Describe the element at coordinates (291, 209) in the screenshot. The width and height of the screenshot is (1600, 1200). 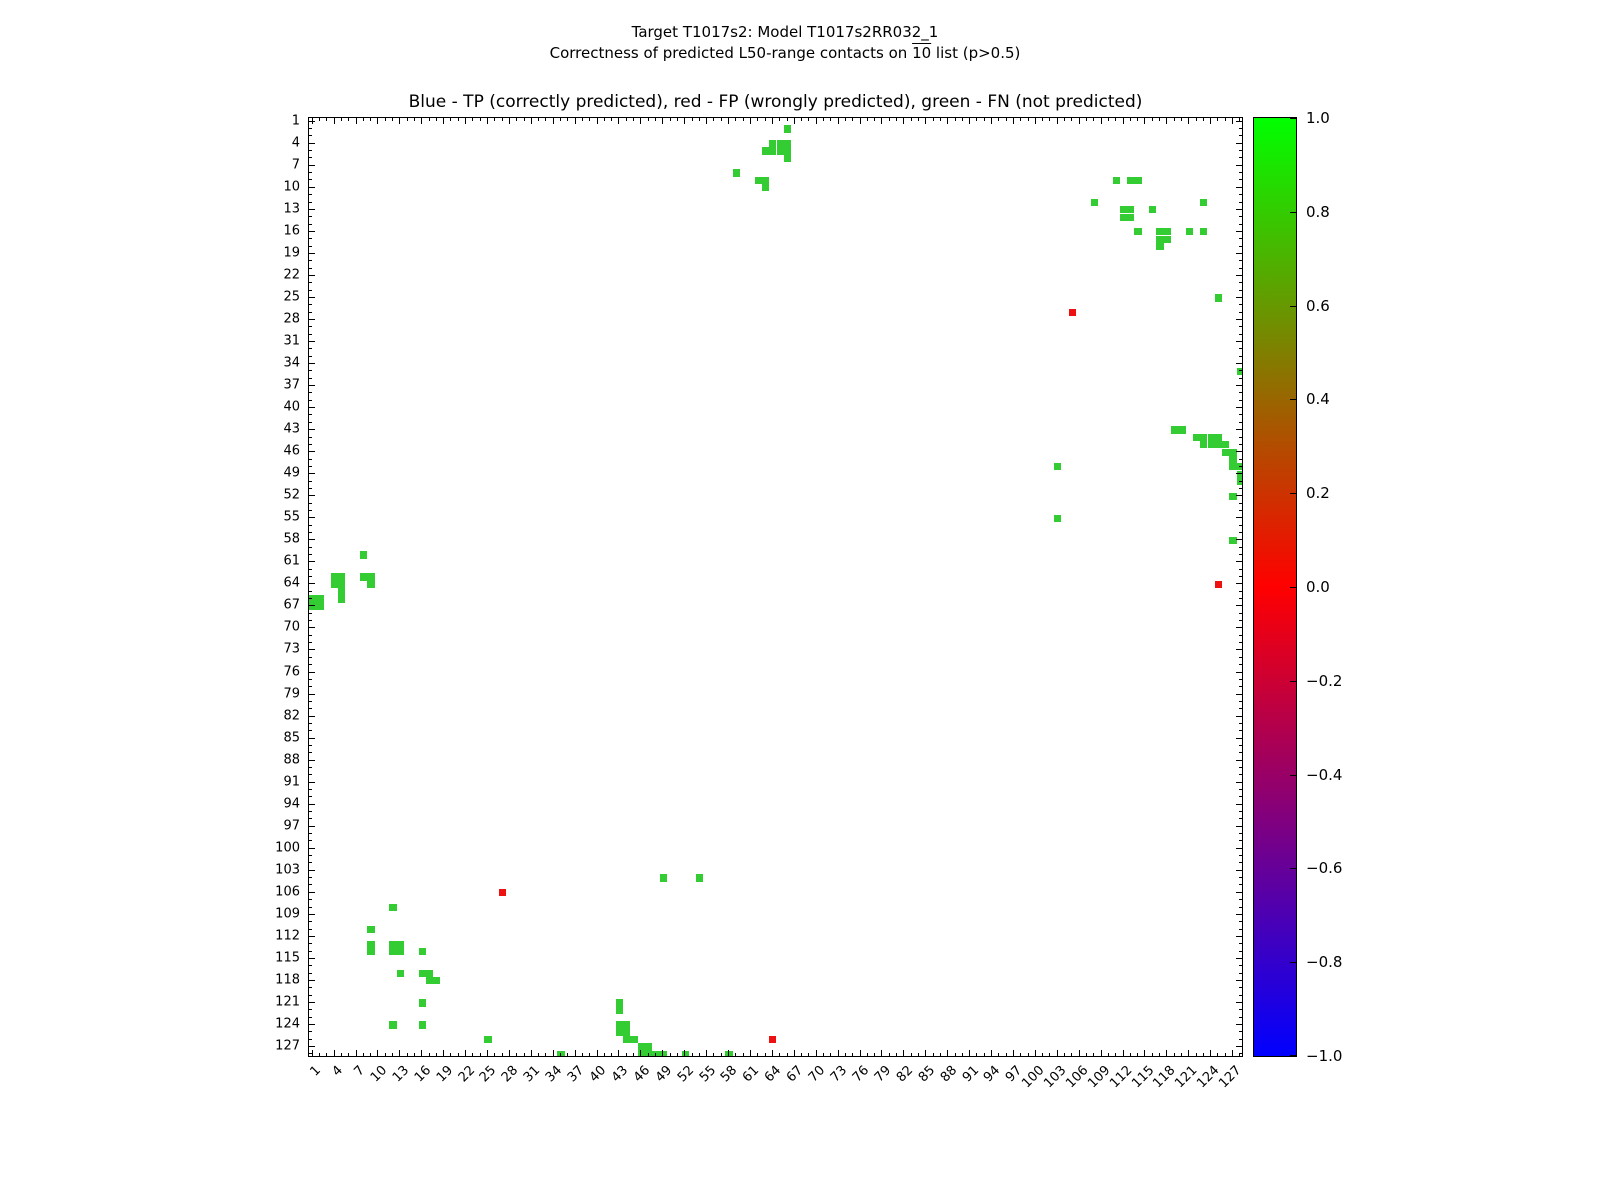
I see `y-tick-label: 13` at that location.